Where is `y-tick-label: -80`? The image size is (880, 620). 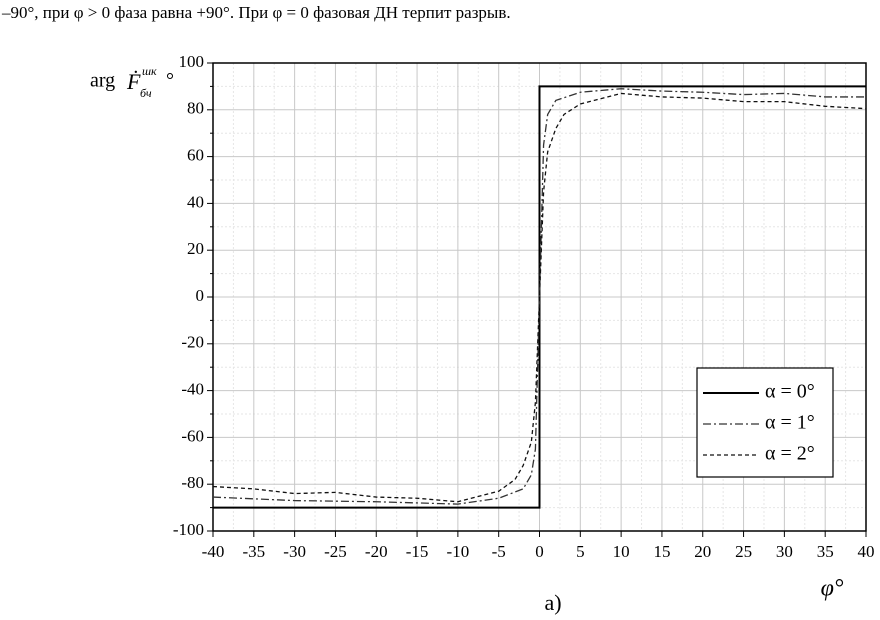
y-tick-label: -80 is located at coordinates (192, 482).